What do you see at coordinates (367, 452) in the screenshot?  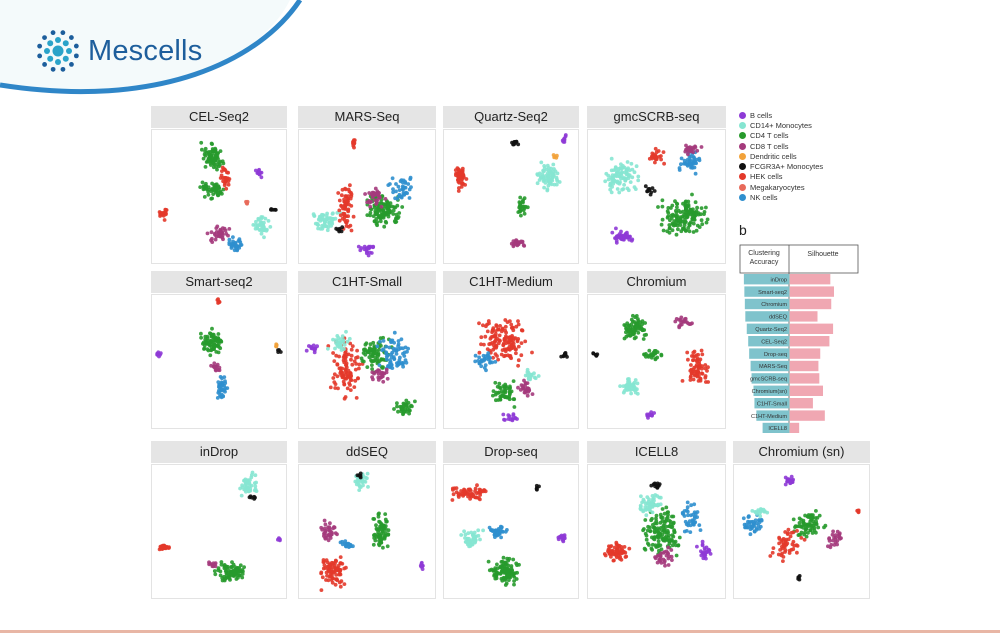 I see `panel-title: ddSEQ` at bounding box center [367, 452].